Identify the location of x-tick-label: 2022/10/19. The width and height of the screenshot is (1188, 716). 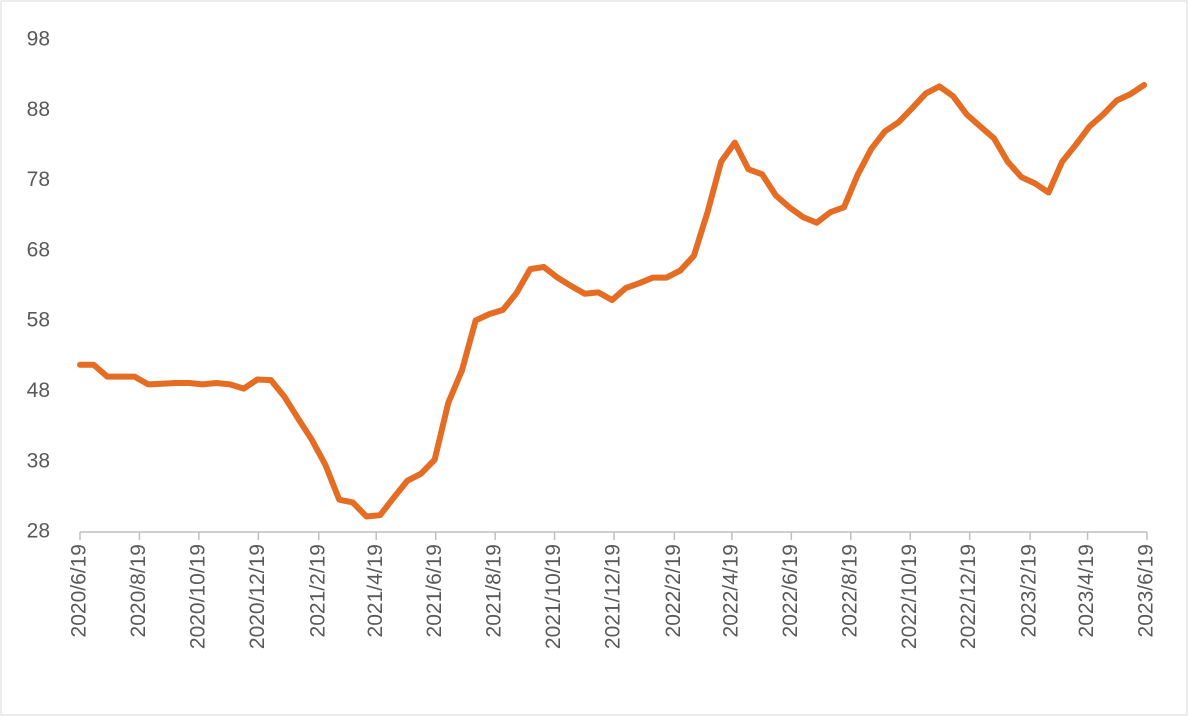
(909, 596).